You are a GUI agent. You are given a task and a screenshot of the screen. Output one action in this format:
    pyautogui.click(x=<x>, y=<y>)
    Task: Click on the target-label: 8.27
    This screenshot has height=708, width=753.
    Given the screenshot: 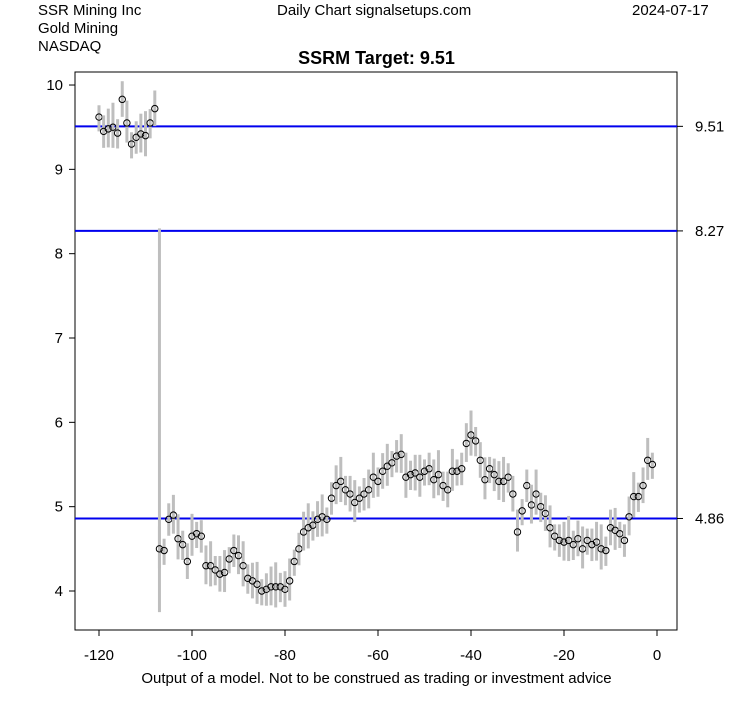 What is the action you would take?
    pyautogui.click(x=709, y=231)
    